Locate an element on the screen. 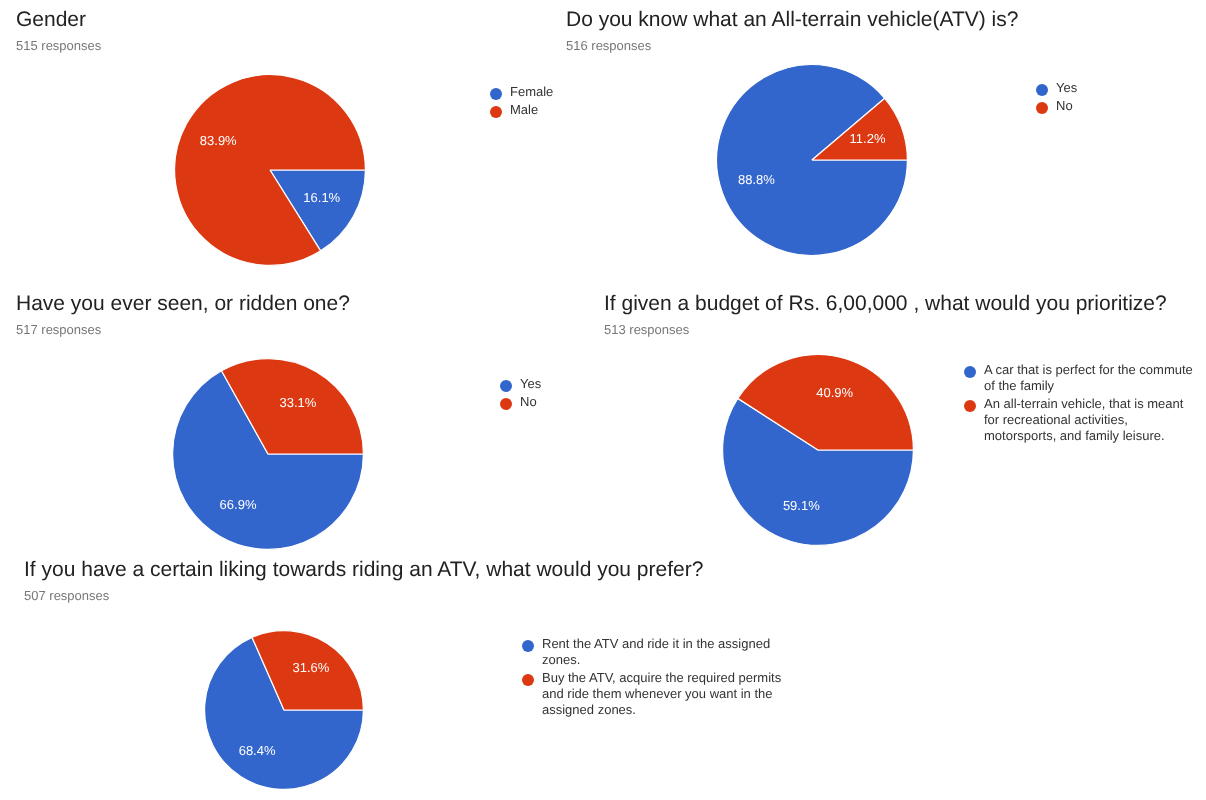 This screenshot has width=1206, height=800. chart-title: Have you ever seen, or ridden one? is located at coordinates (183, 304).